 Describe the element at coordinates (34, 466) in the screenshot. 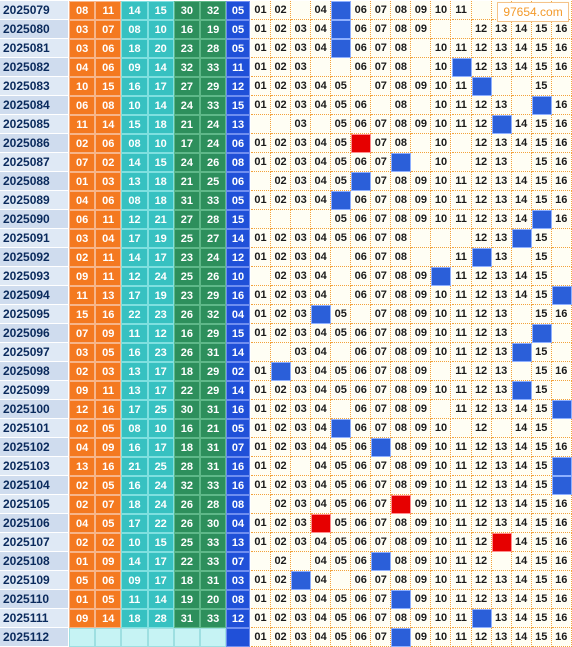

I see `period-label: 2025103` at that location.